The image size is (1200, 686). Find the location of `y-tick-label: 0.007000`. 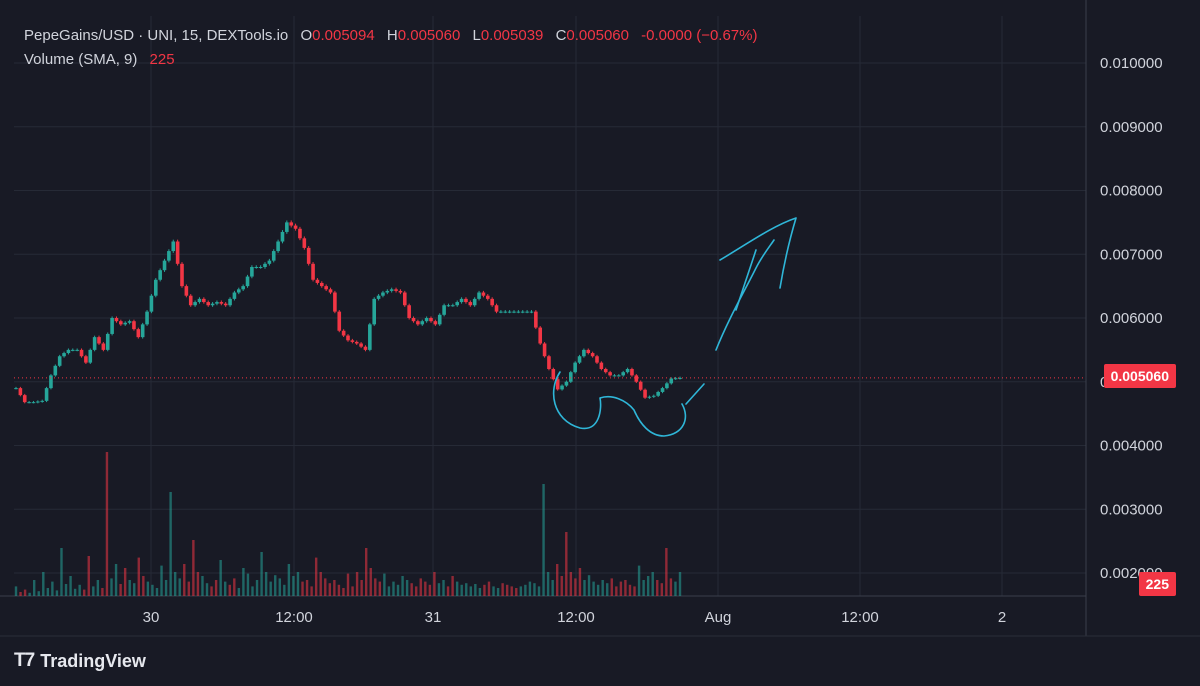

y-tick-label: 0.007000 is located at coordinates (1131, 254).